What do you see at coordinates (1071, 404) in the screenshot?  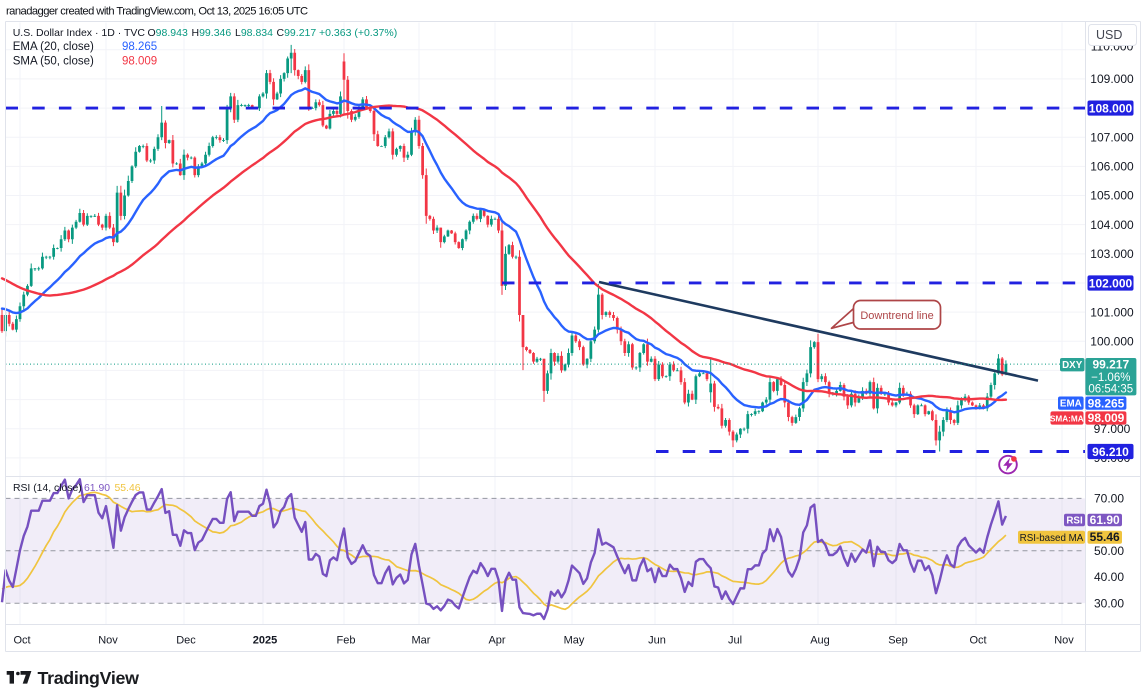 I see `svg-text: EMA` at bounding box center [1071, 404].